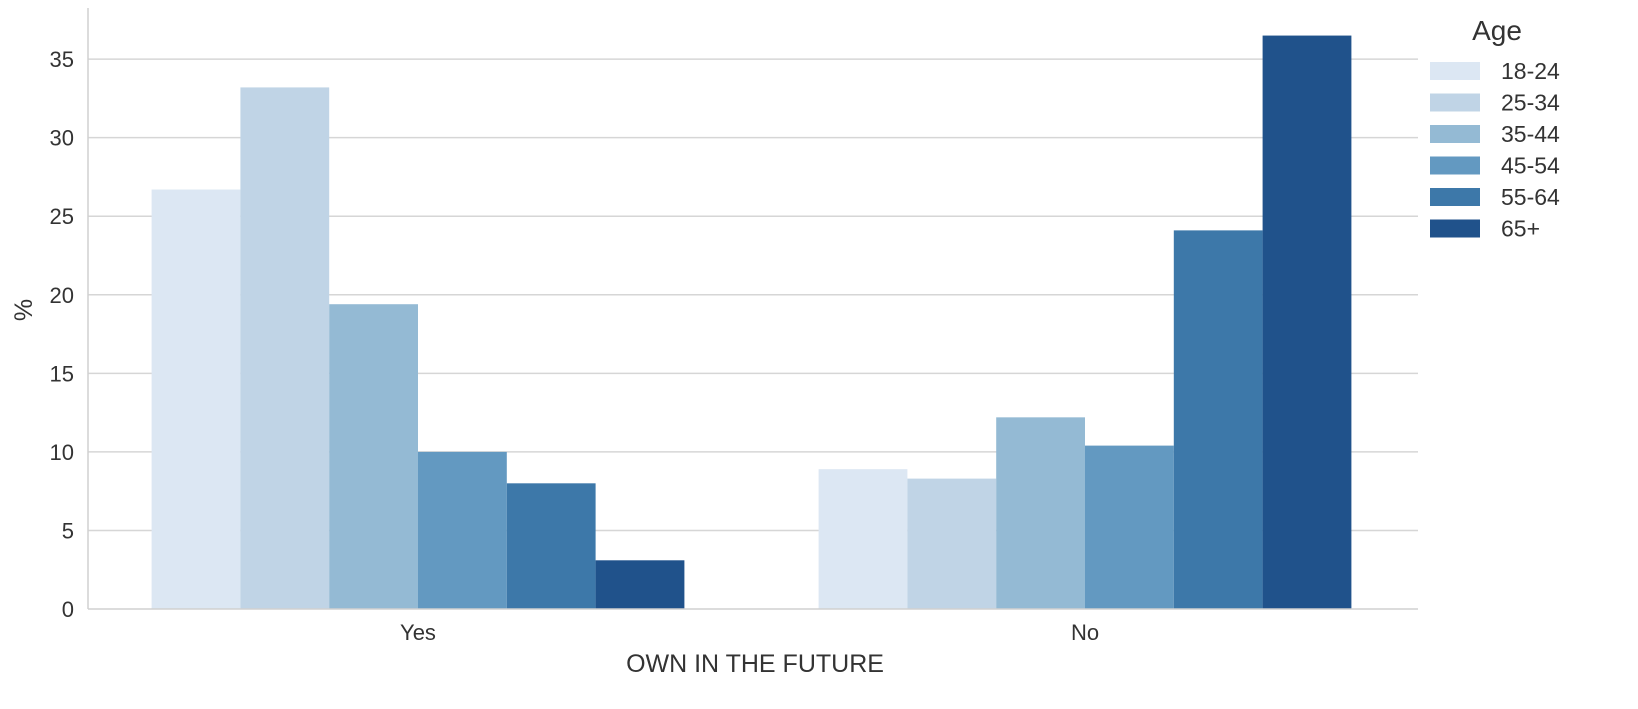 The image size is (1638, 709). Describe the element at coordinates (1520, 229) in the screenshot. I see `legend-label: 65+` at that location.